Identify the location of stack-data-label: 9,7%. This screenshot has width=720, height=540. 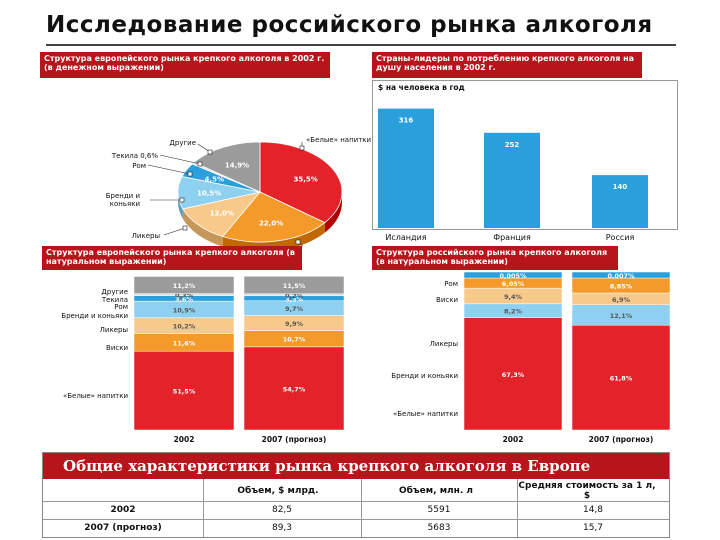
(294, 309).